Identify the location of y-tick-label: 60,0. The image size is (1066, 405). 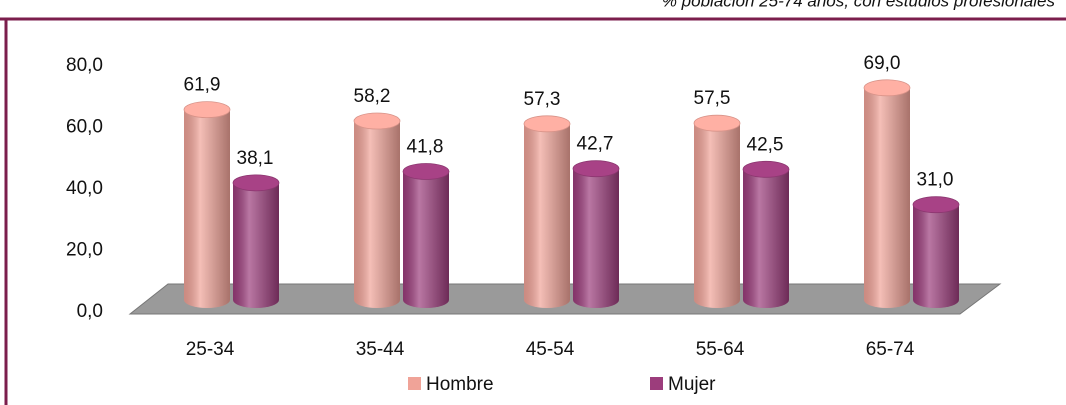
(84, 127).